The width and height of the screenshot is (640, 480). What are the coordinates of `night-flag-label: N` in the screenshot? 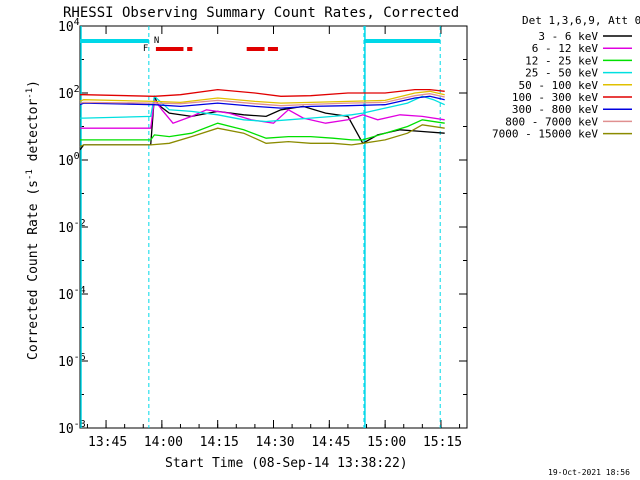 It's located at (156, 41).